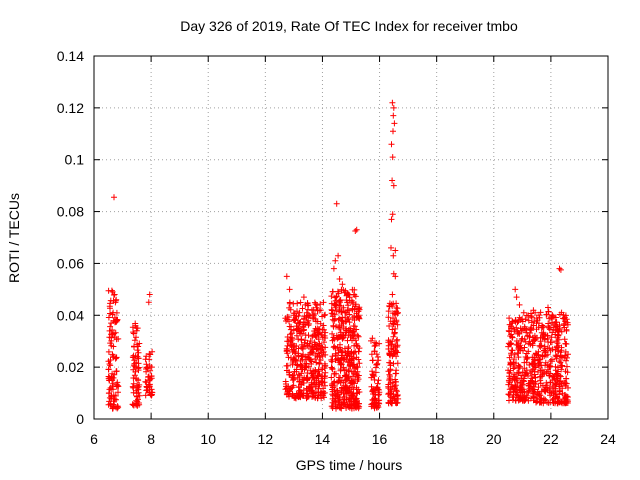 Image resolution: width=640 pixels, height=480 pixels. I want to click on y-tick-label: 0.02, so click(70, 367).